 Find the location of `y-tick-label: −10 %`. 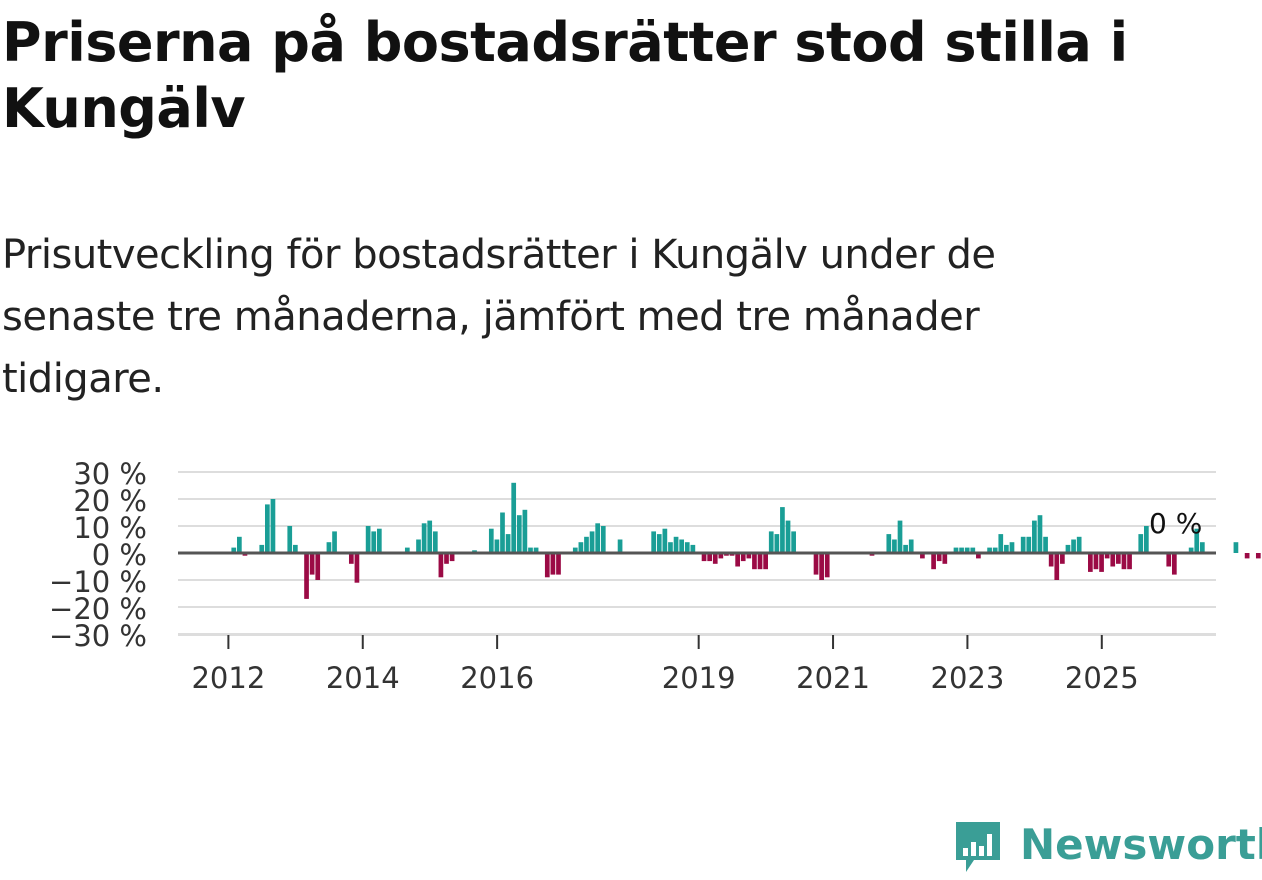

y-tick-label: −10 % is located at coordinates (98, 582).